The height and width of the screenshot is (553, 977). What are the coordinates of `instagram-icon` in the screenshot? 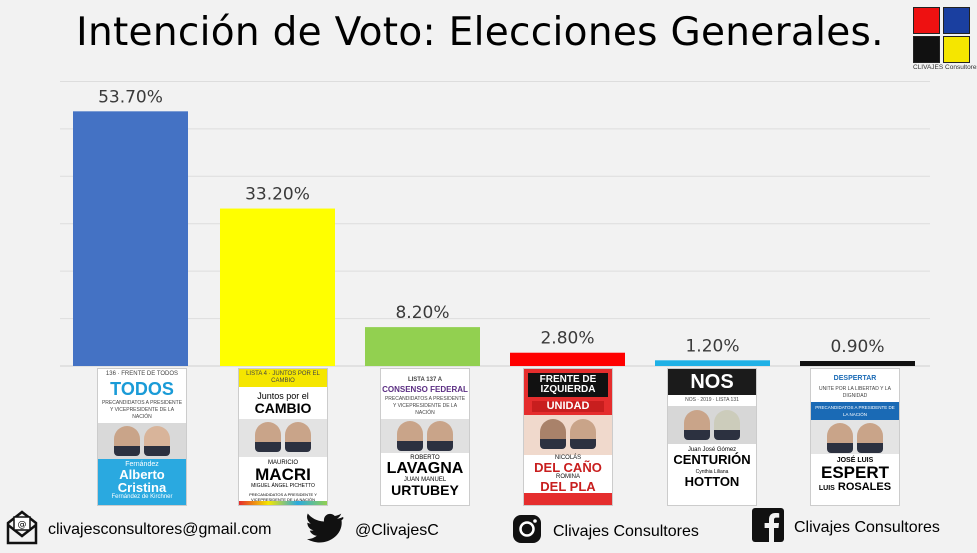 It's located at (527, 531).